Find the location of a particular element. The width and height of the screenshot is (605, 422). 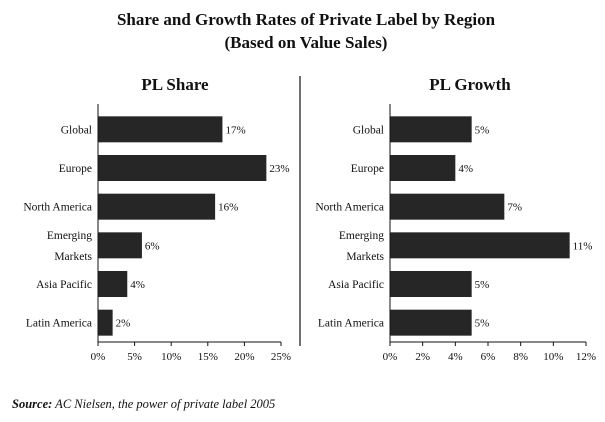

growth-category-label-asia-pacific: Asia Pacific is located at coordinates (356, 285).